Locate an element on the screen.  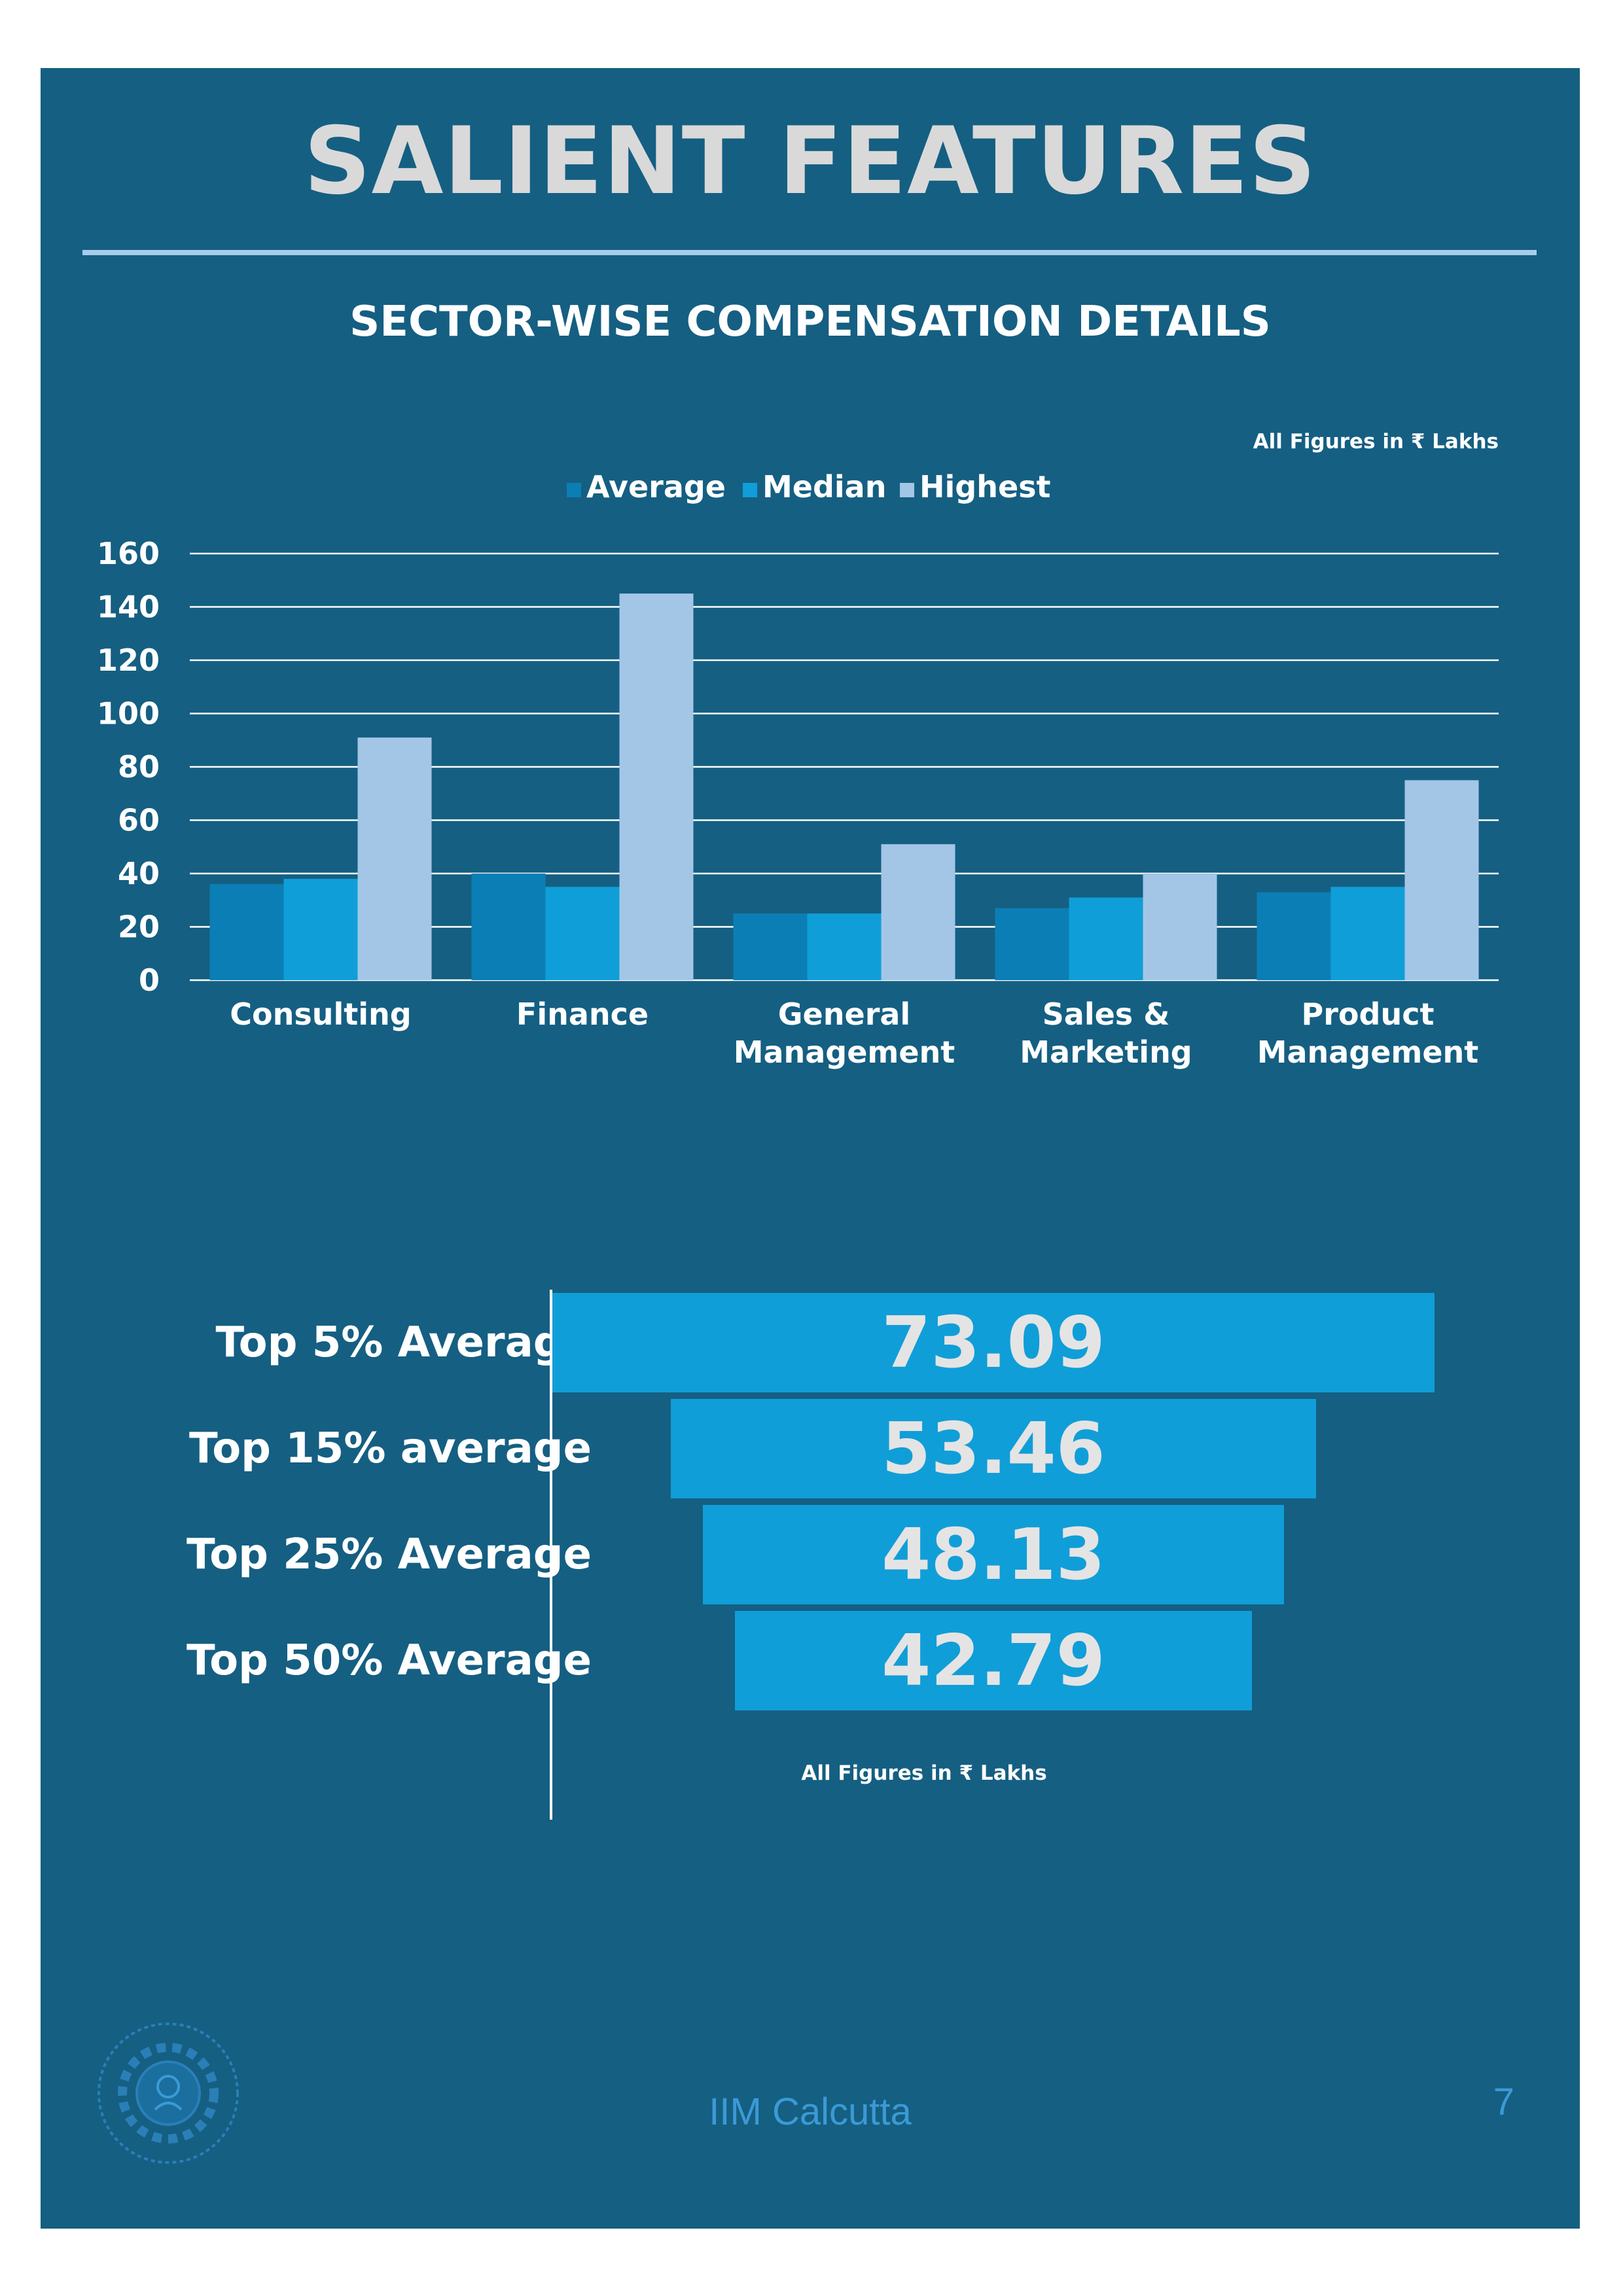
x-category-label: Marketing is located at coordinates (1106, 1052).